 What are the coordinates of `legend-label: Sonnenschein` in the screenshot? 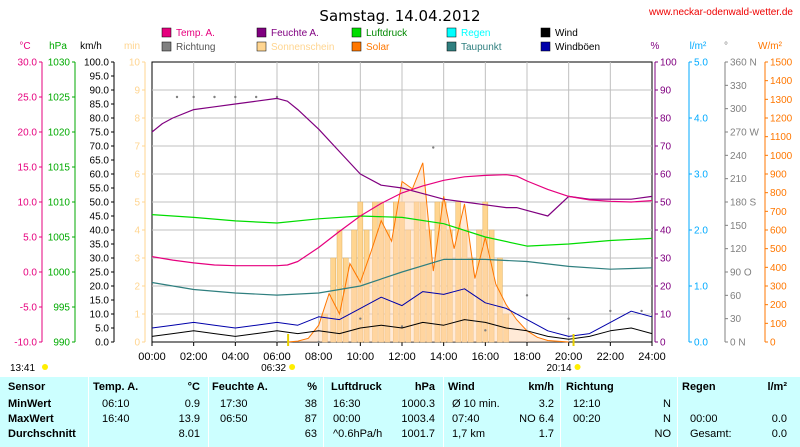 It's located at (302, 47).